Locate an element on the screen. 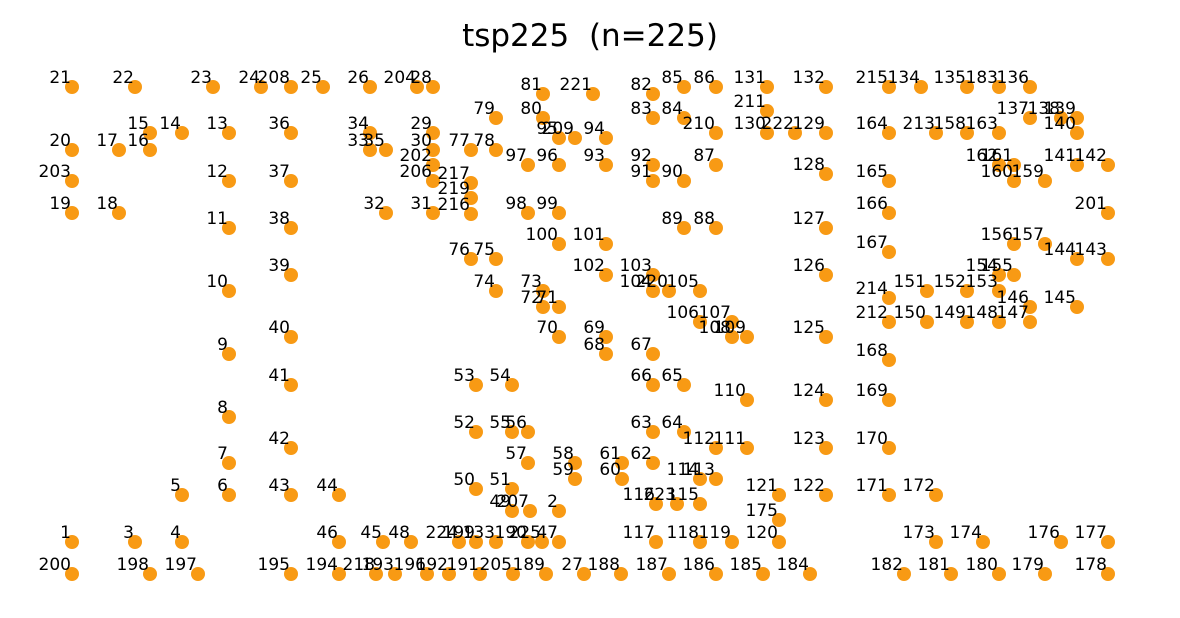 The height and width of the screenshot is (618, 1180). city-label: 148 is located at coordinates (982, 313).